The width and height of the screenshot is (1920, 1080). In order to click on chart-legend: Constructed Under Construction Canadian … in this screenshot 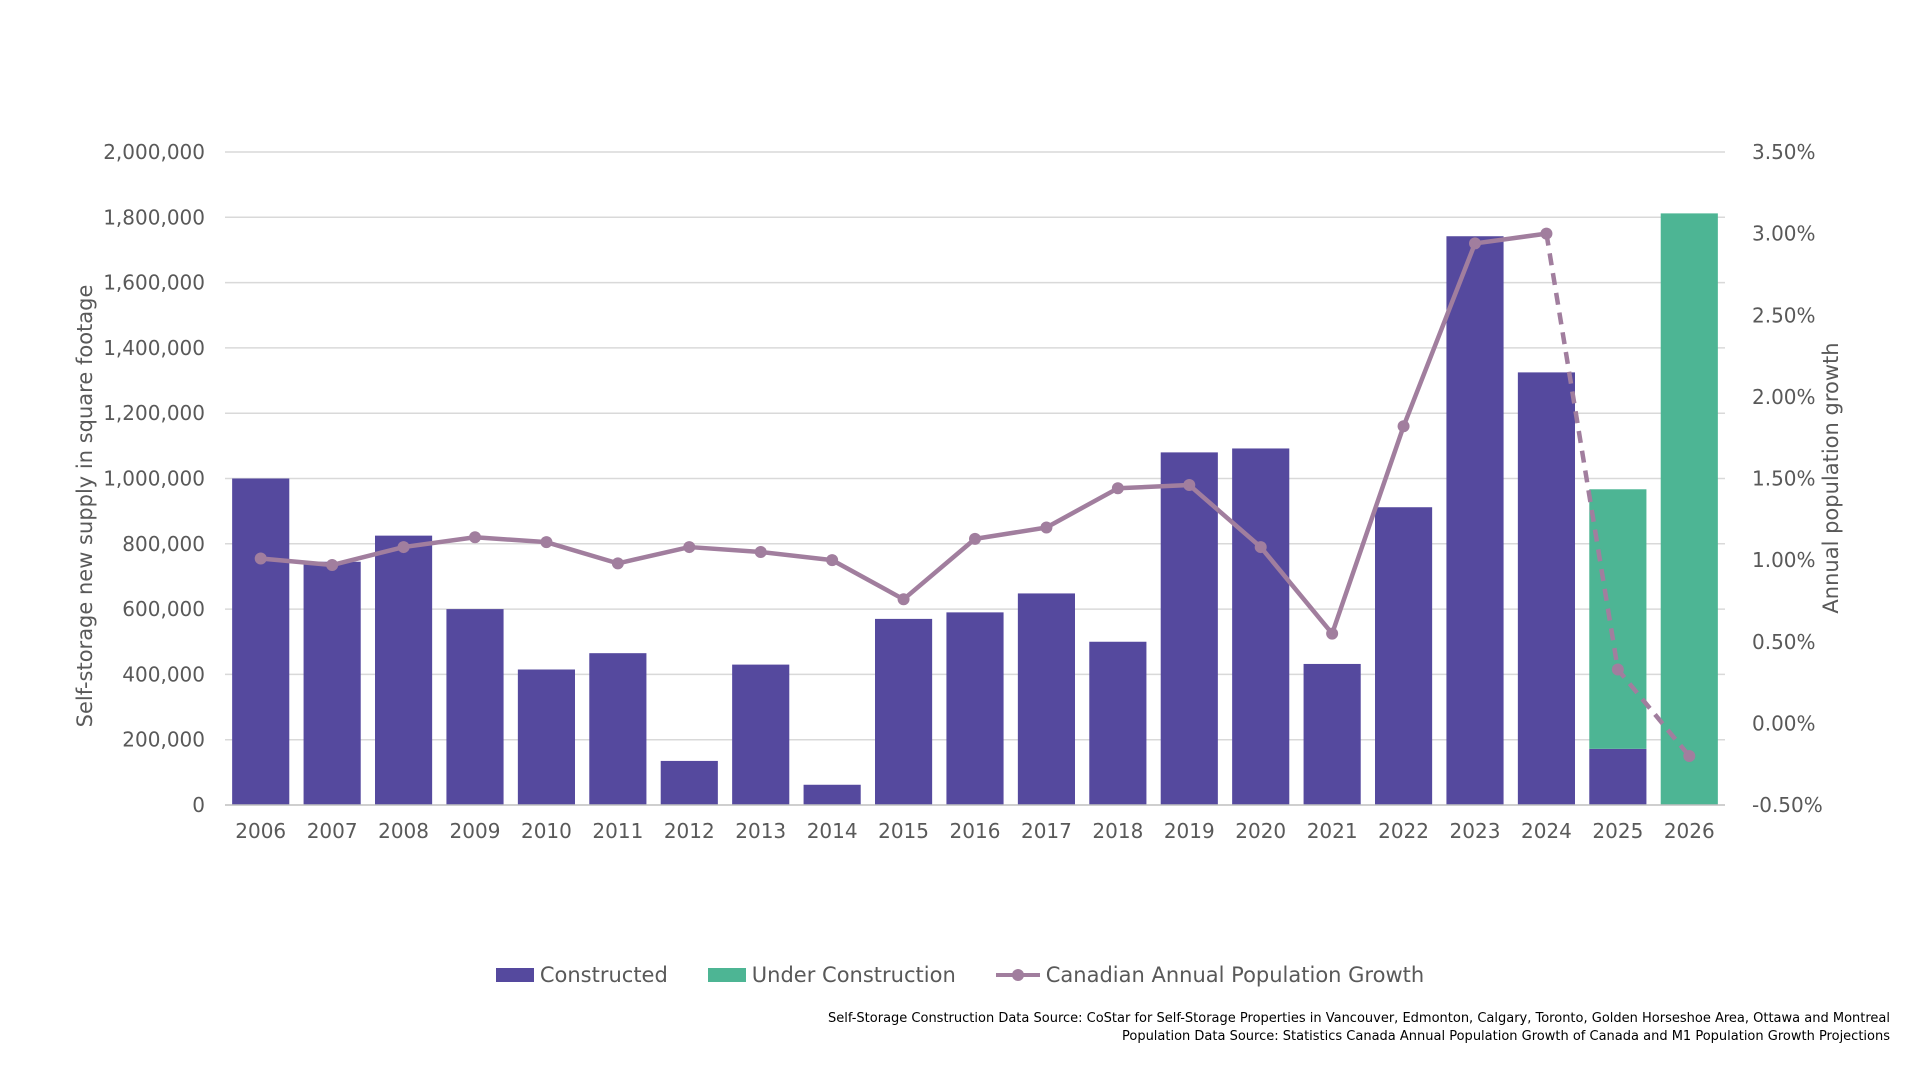, I will do `click(960, 975)`.